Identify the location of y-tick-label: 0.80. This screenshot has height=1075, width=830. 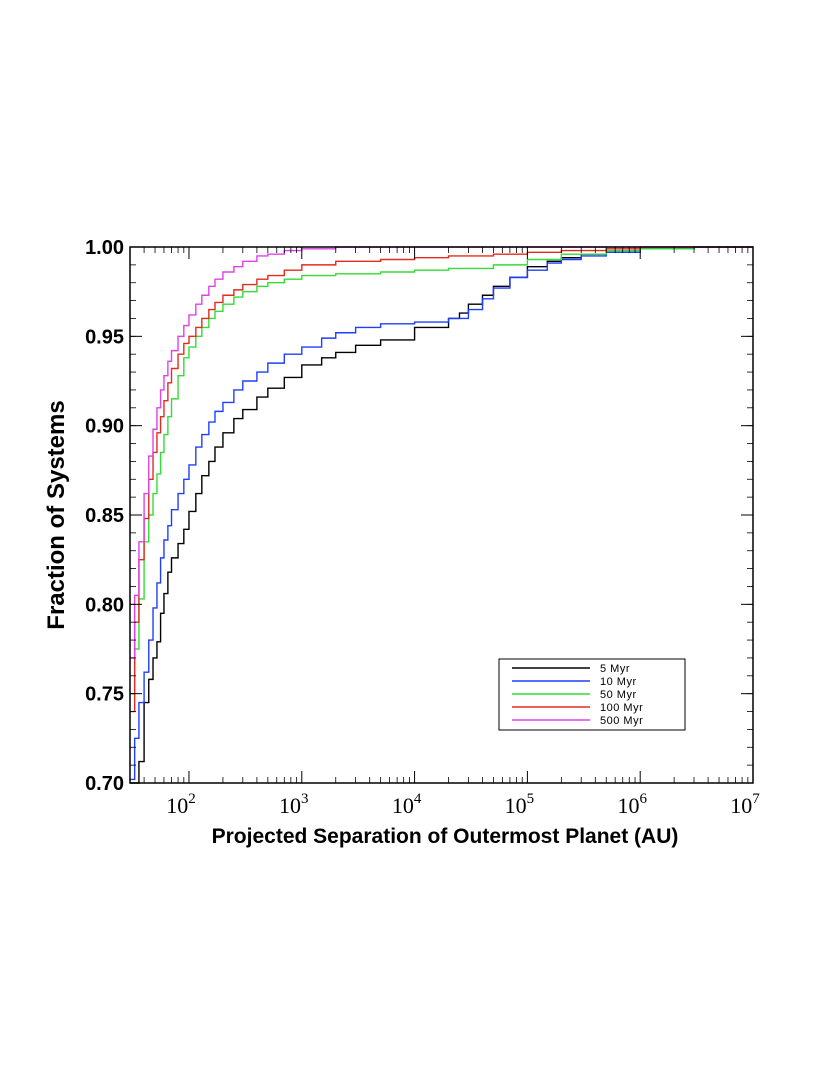
(104, 605).